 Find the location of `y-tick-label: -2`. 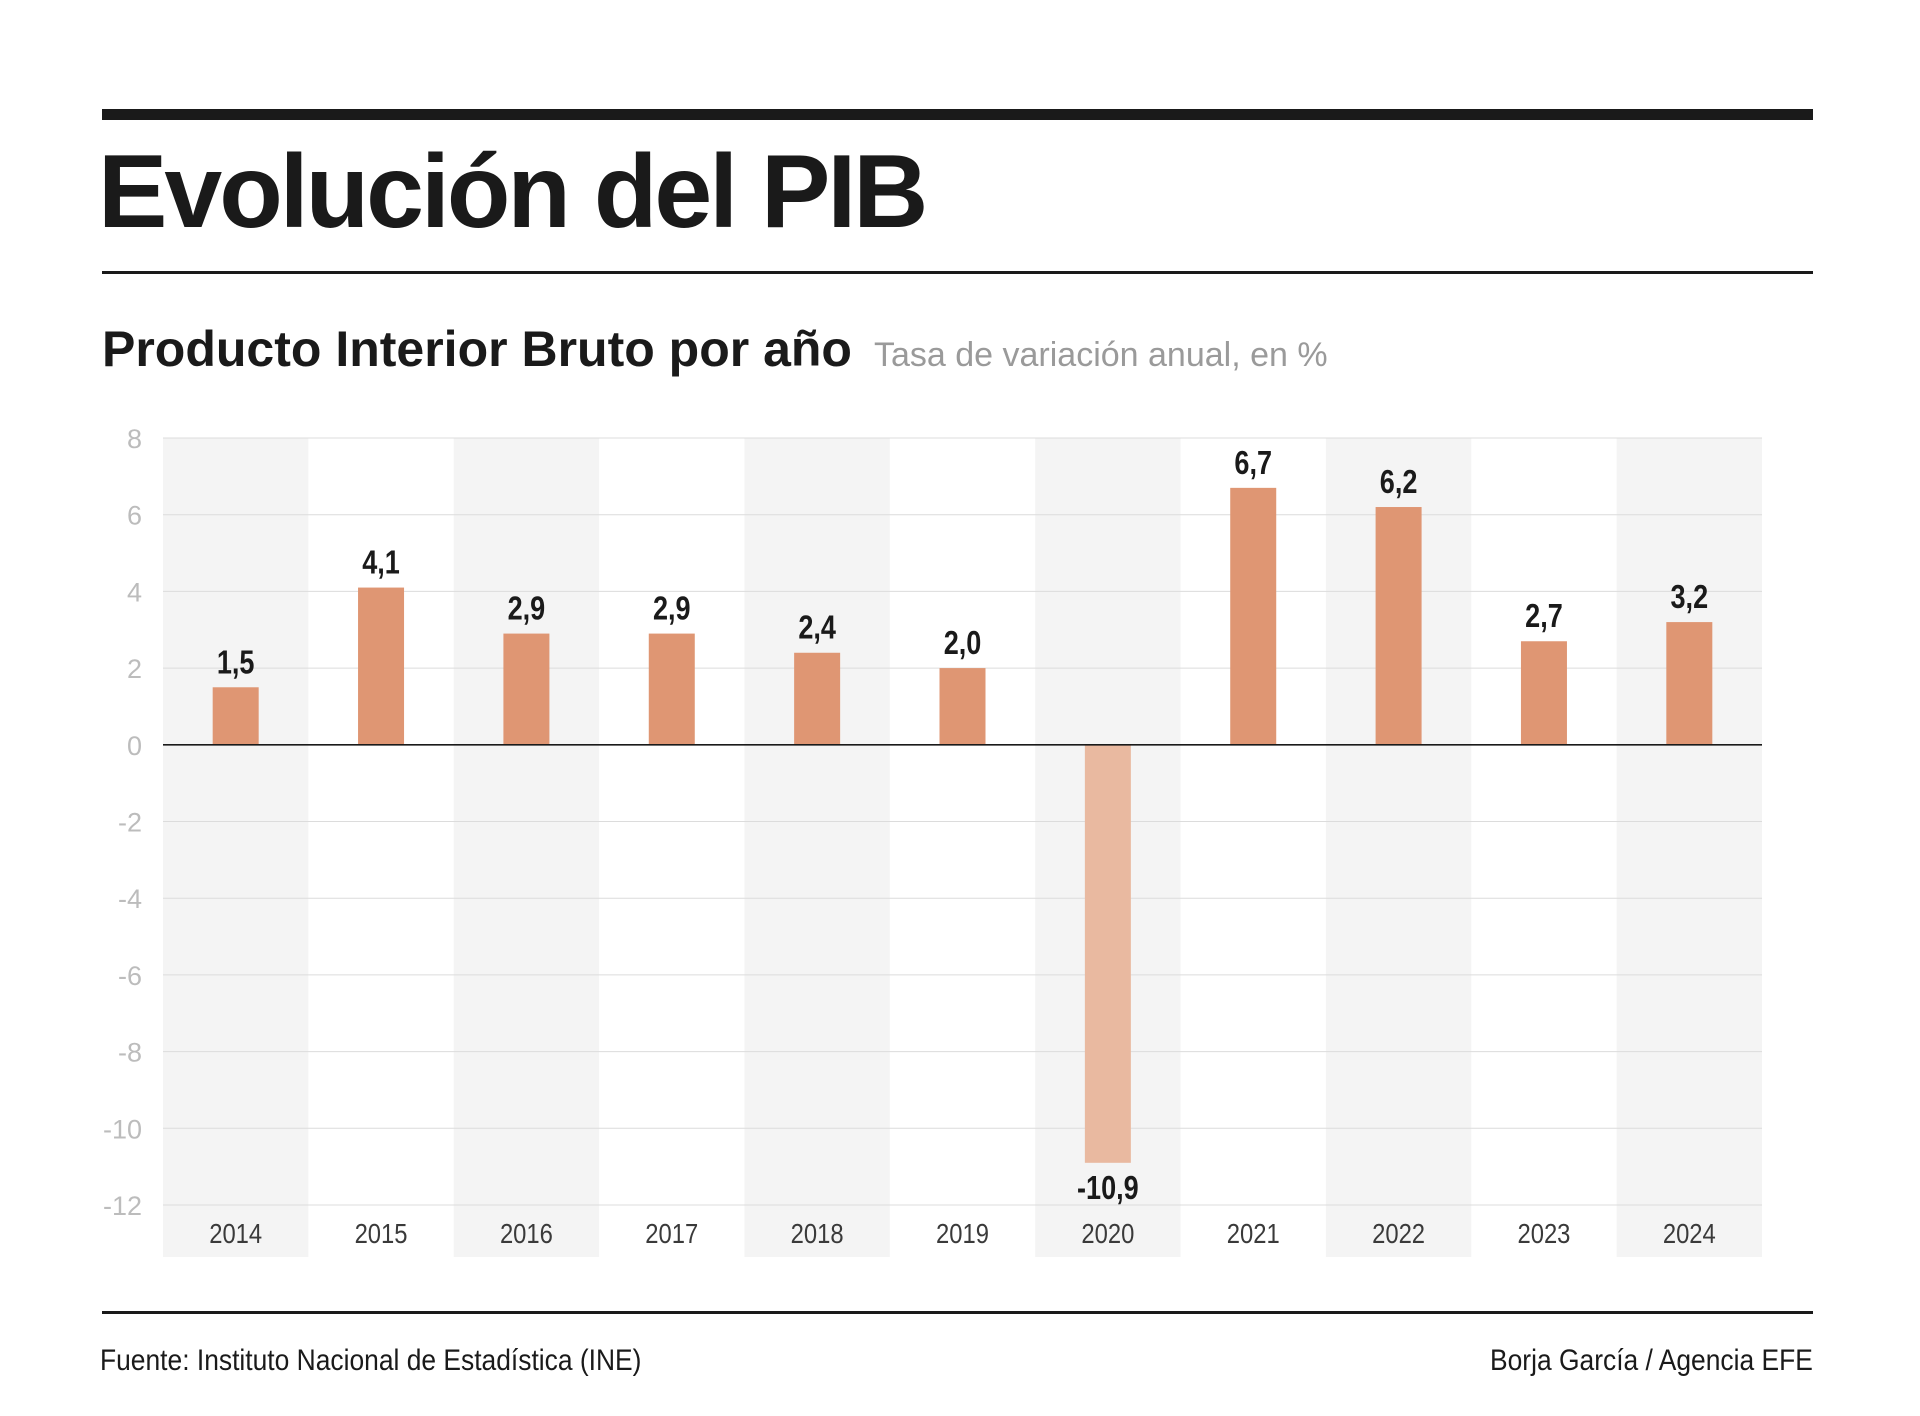

y-tick-label: -2 is located at coordinates (130, 823).